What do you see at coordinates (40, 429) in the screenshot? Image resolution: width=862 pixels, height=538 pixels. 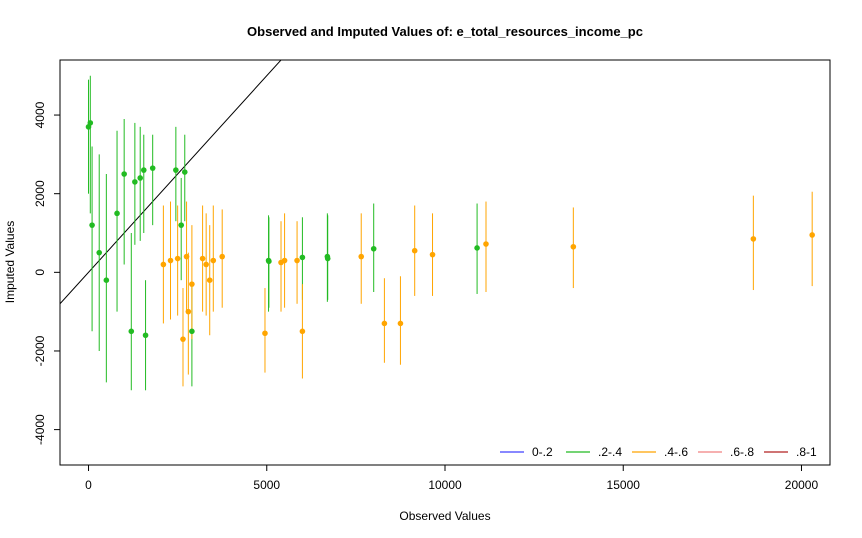 I see `y-tick-label: -4000` at bounding box center [40, 429].